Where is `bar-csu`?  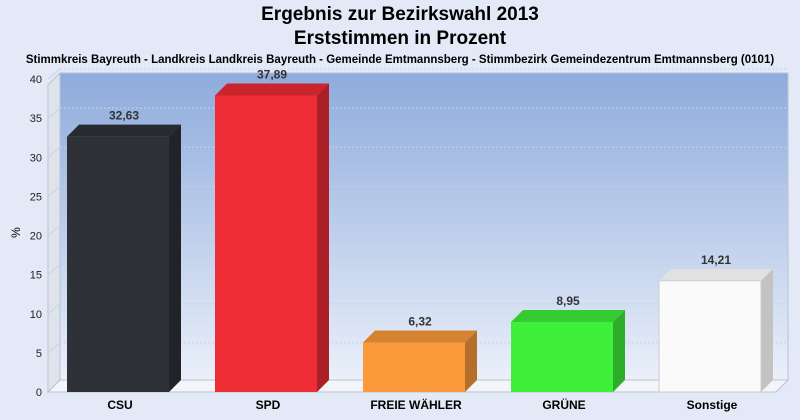 bar-csu is located at coordinates (124, 258).